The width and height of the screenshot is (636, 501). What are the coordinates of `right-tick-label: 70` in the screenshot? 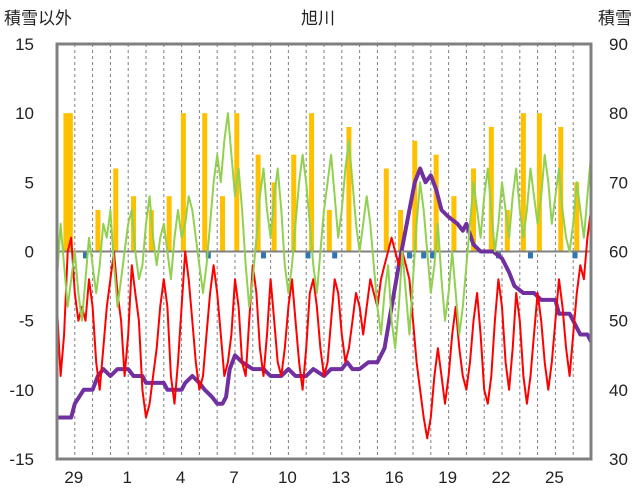 It's located at (618, 182).